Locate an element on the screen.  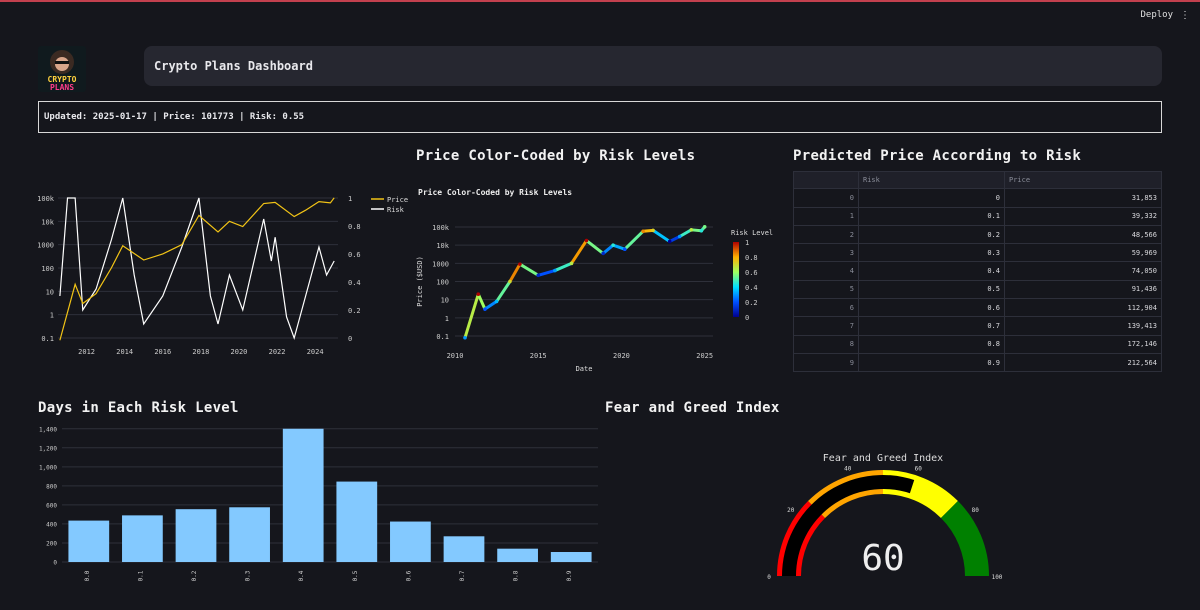
x-tick-label: 2016 is located at coordinates (162, 352).